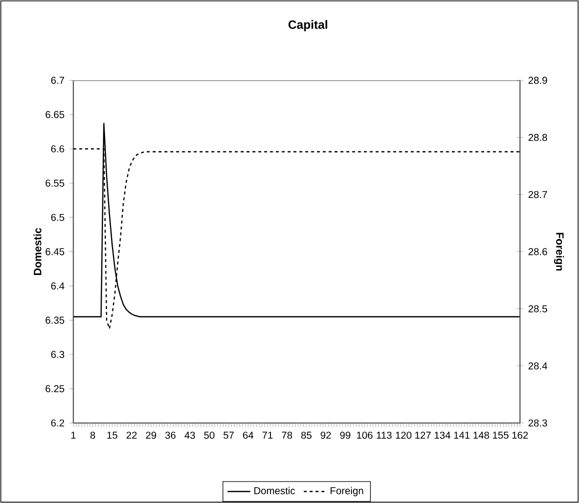  I want to click on x-tick-label: 162, so click(520, 435).